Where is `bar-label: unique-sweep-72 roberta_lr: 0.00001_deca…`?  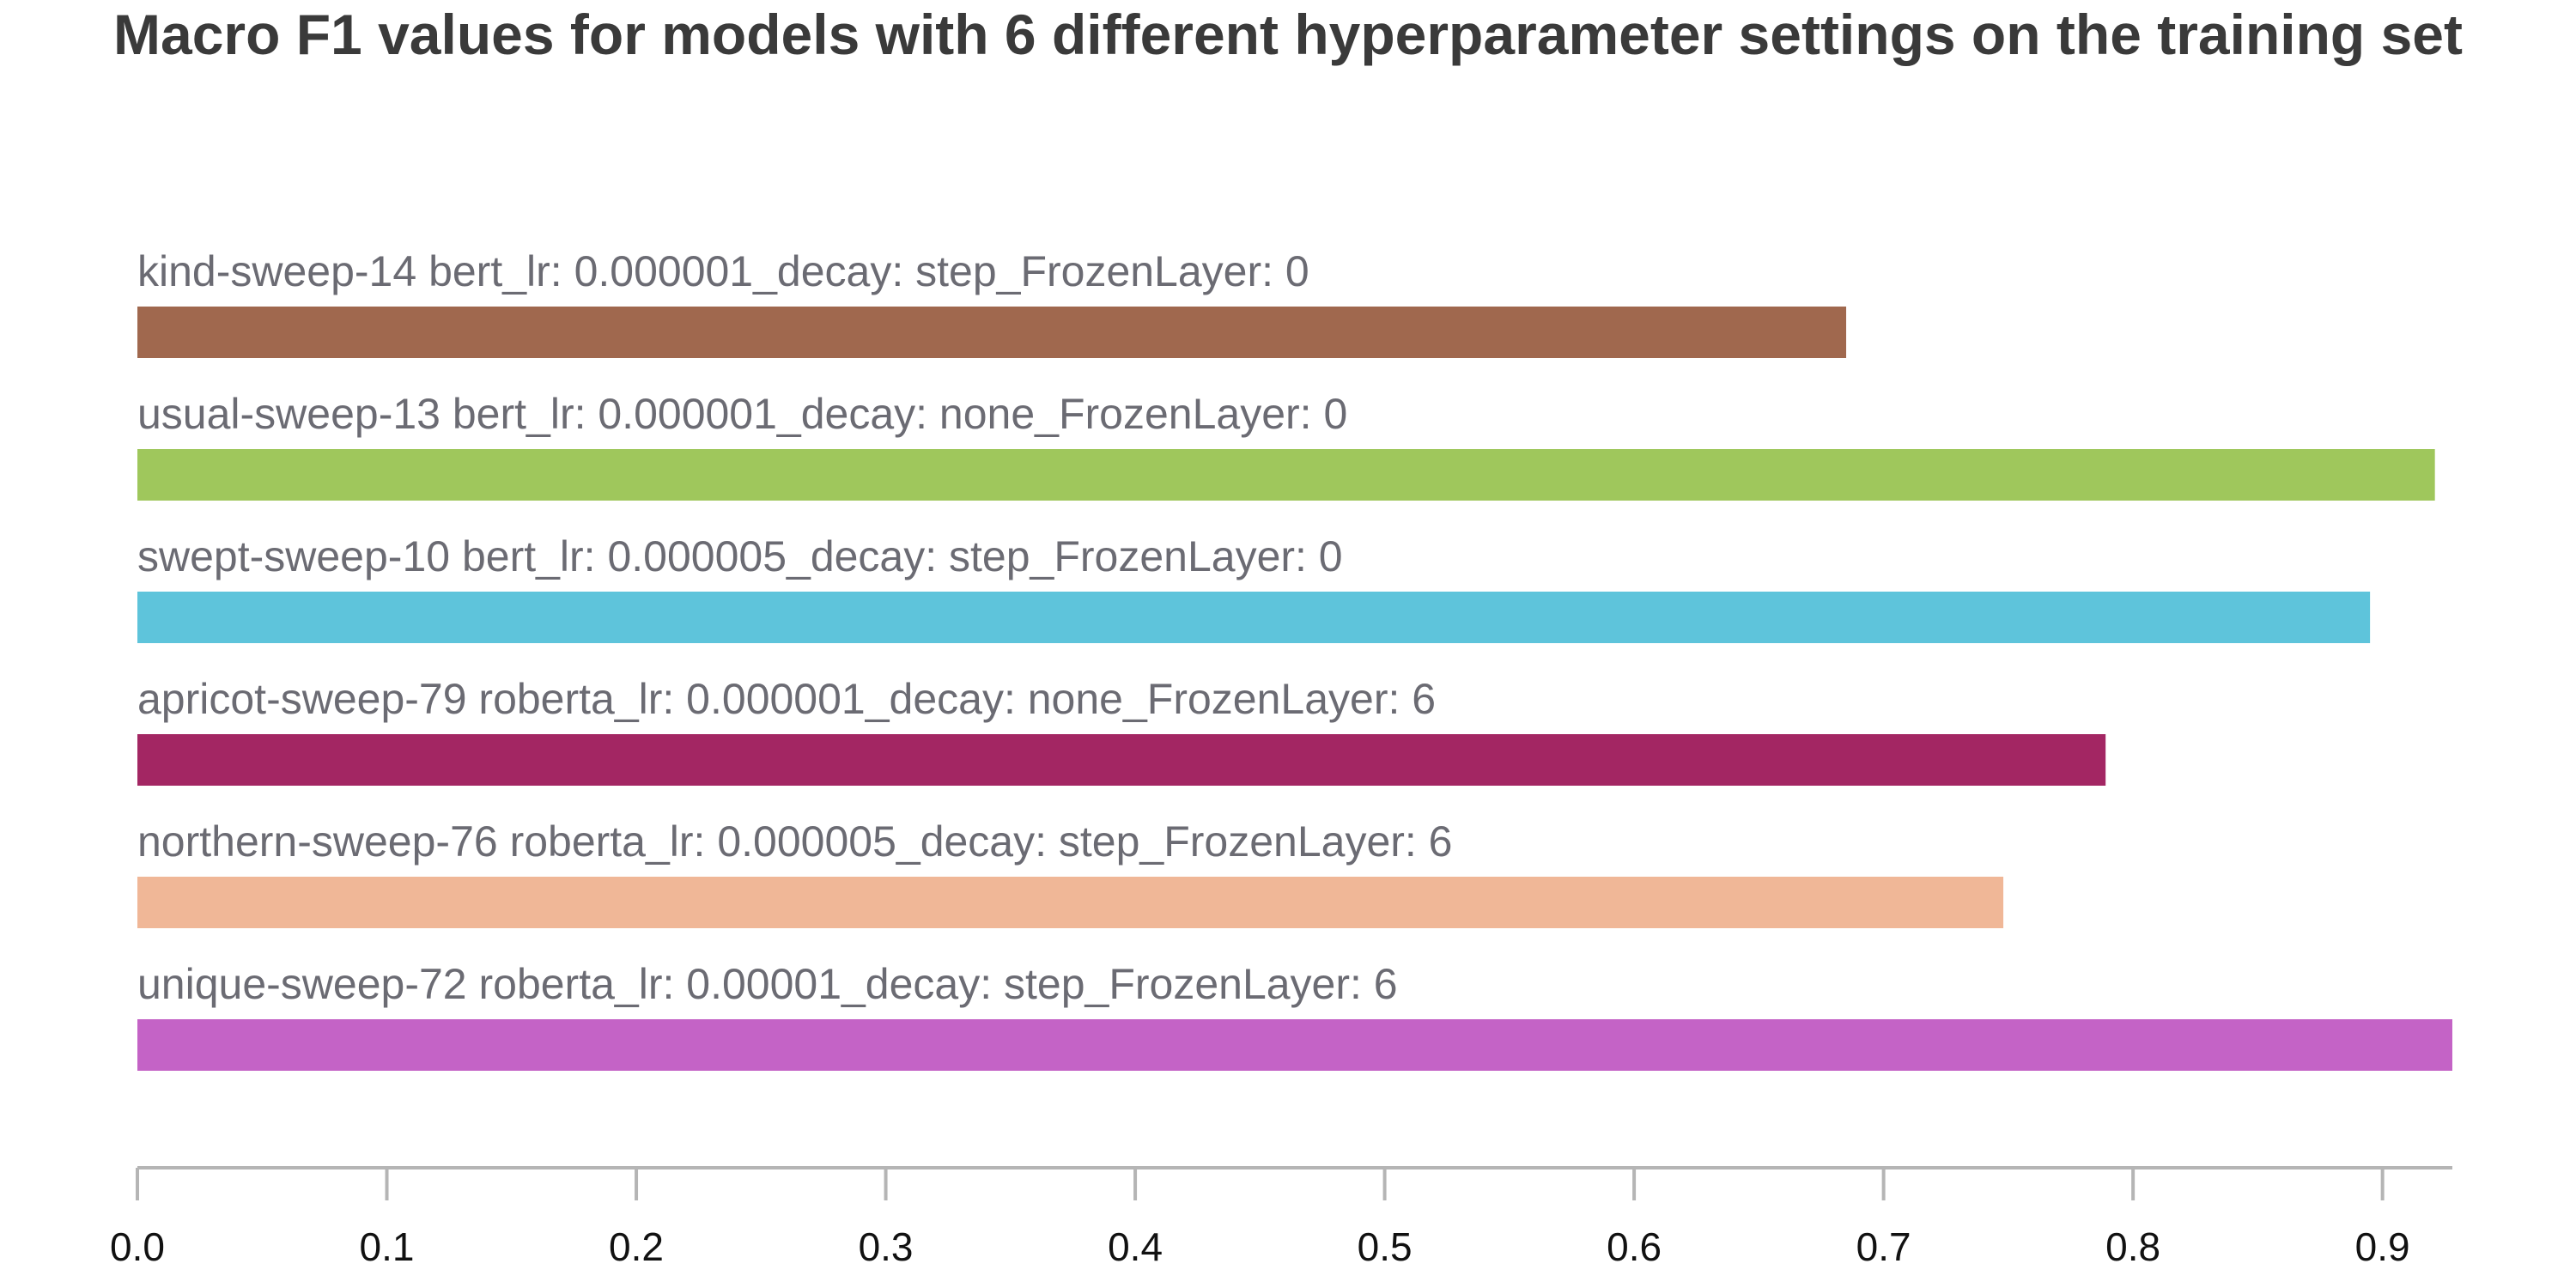
bar-label: unique-sweep-72 roberta_lr: 0.00001_deca… is located at coordinates (768, 984).